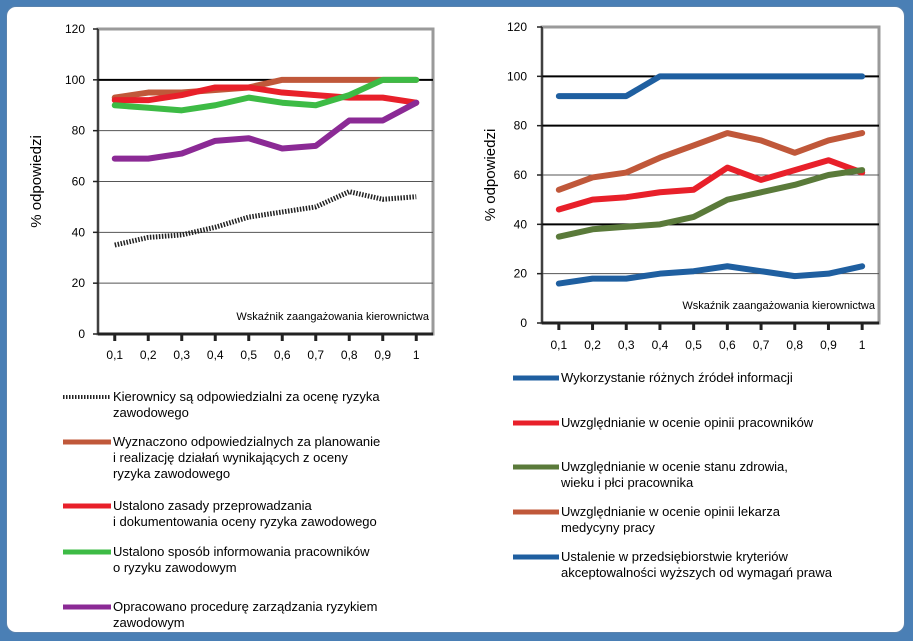 Image resolution: width=913 pixels, height=641 pixels. Describe the element at coordinates (151, 412) in the screenshot. I see `legend-label-1: zawodowego` at that location.